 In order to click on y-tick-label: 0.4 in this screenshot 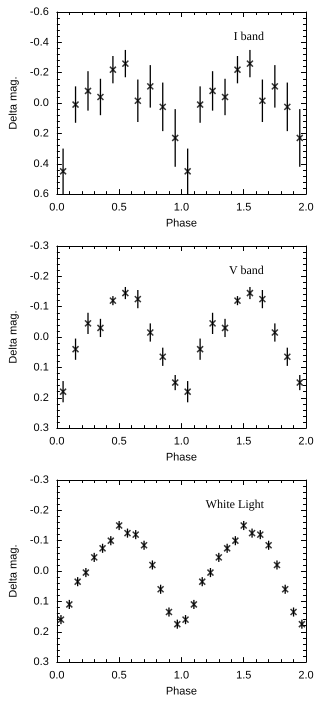, I will do `click(41, 164)`.